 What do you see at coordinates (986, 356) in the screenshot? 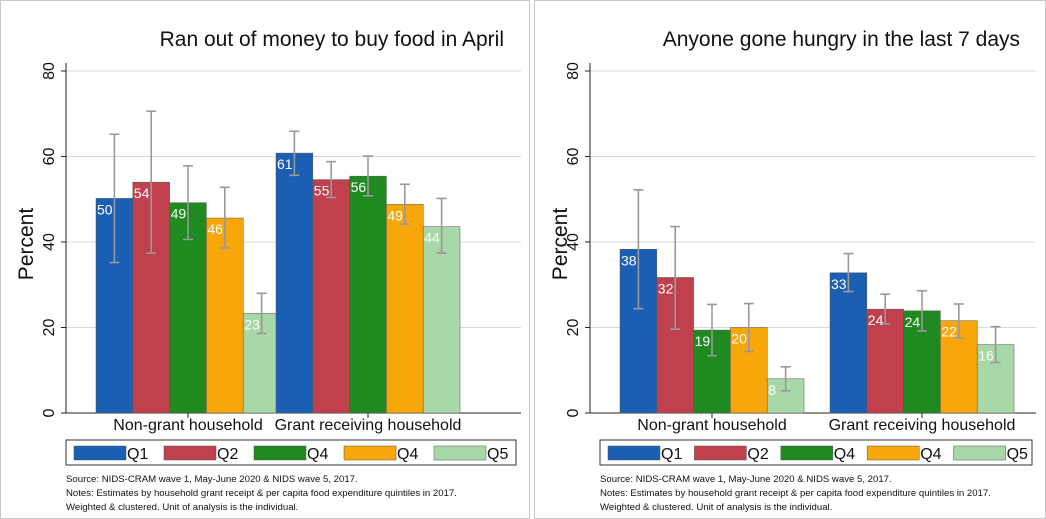
I see `data-label: 16` at bounding box center [986, 356].